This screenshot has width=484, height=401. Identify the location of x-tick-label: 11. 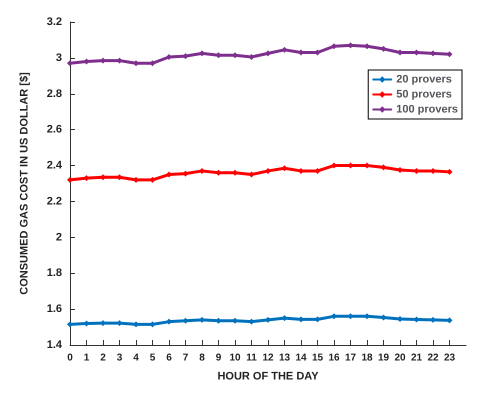
(252, 358).